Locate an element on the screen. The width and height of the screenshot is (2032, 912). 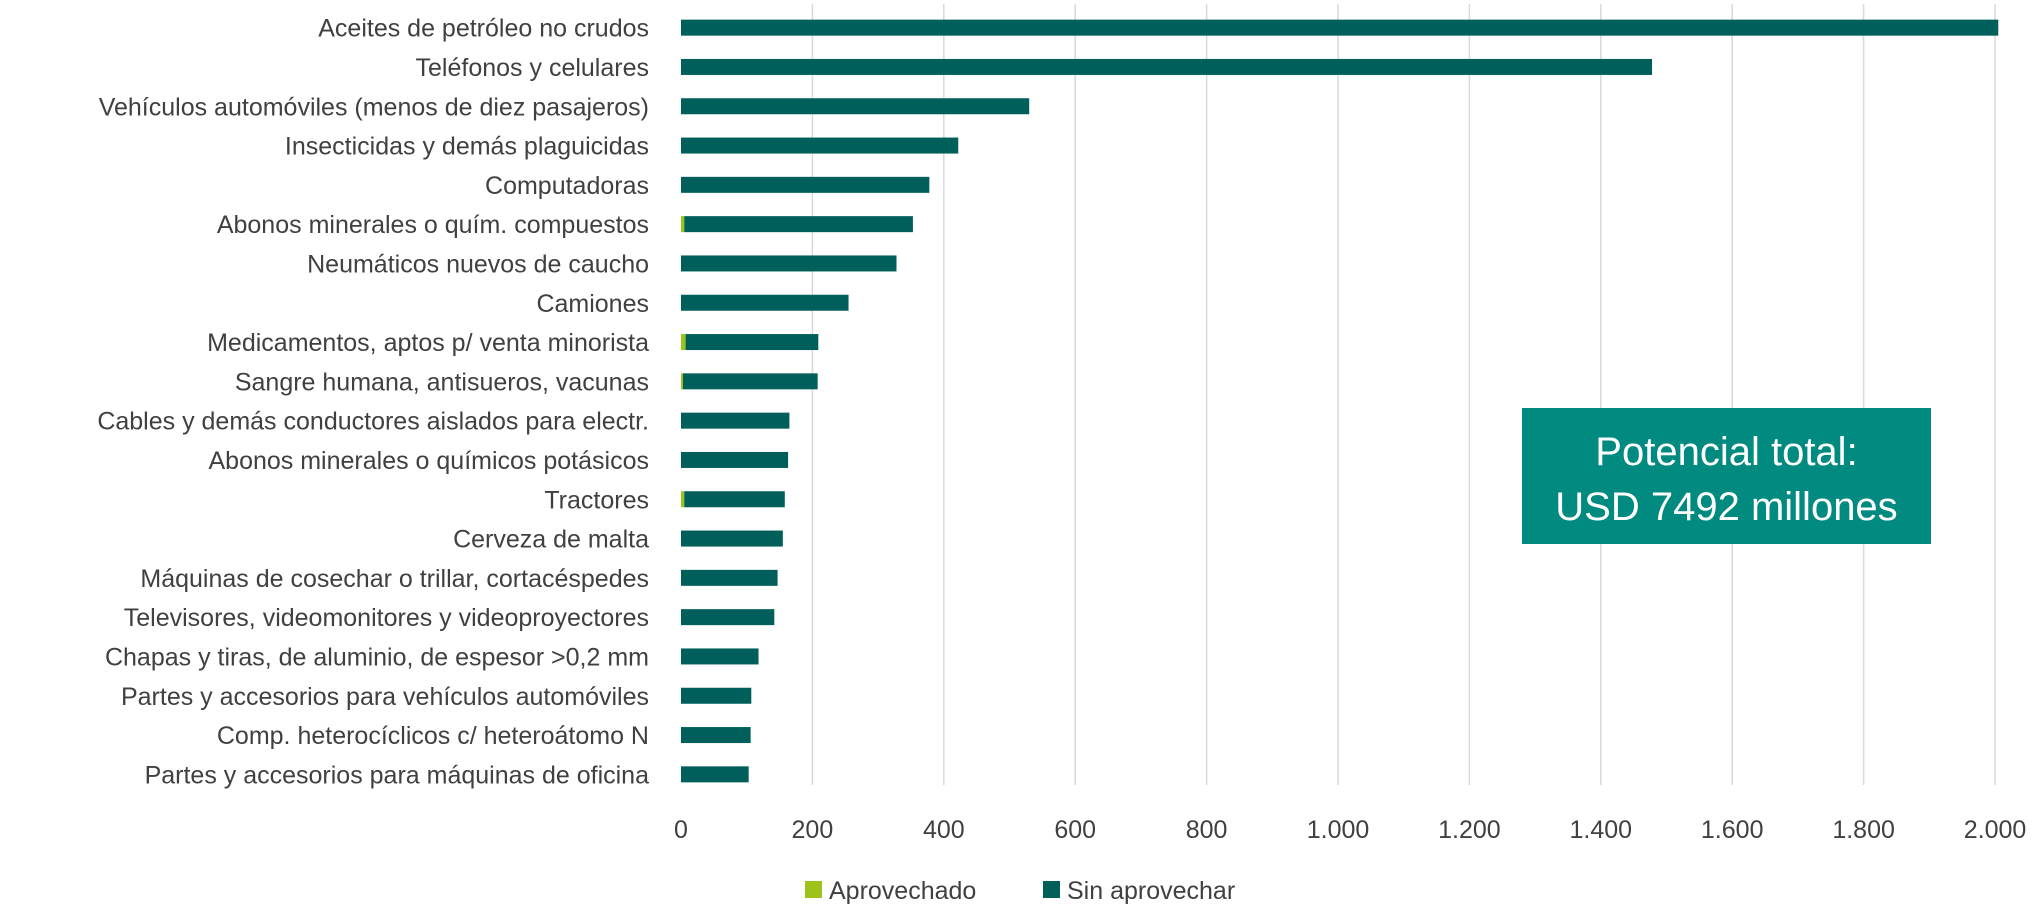
callout-line-1: Potencial total: is located at coordinates (1726, 452).